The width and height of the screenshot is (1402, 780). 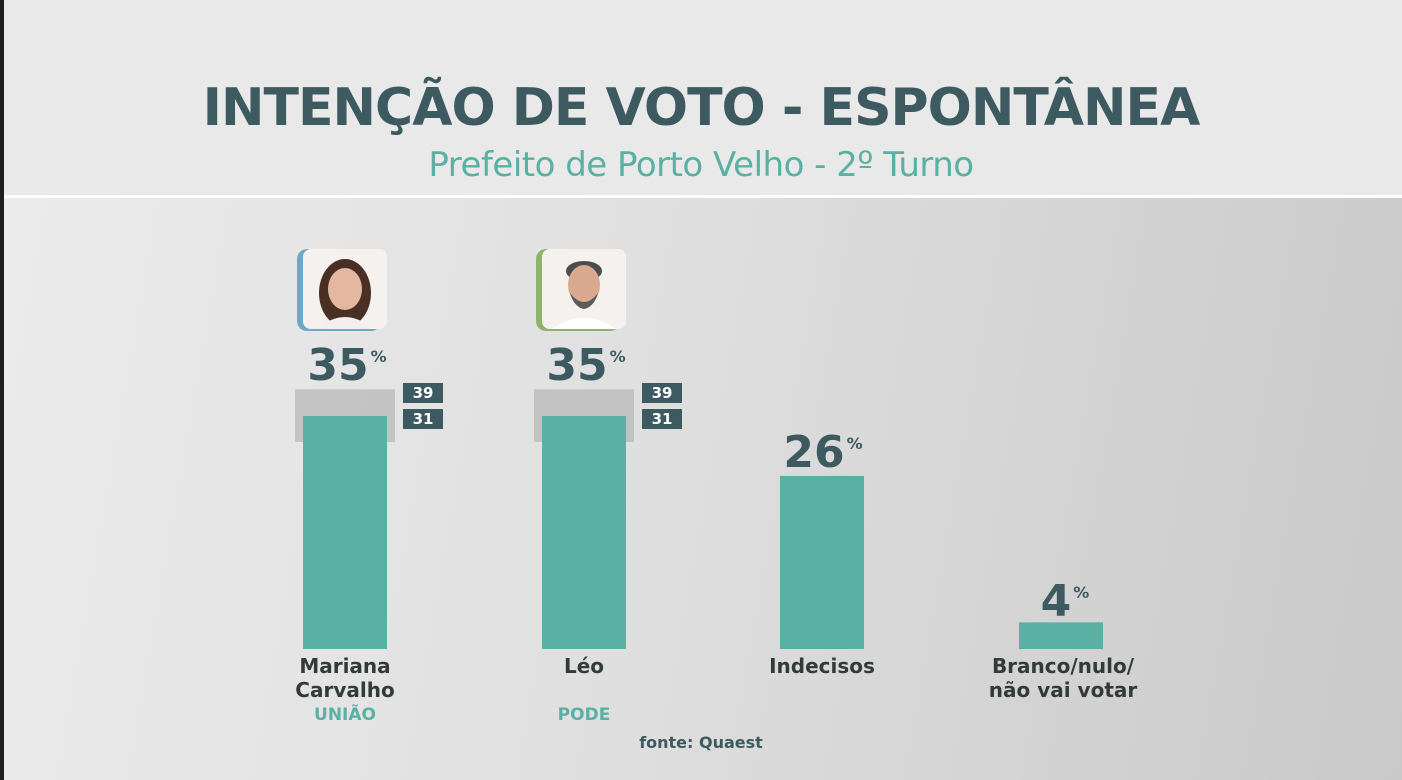 I want to click on category-label-leo: Léo, so click(x=584, y=666).